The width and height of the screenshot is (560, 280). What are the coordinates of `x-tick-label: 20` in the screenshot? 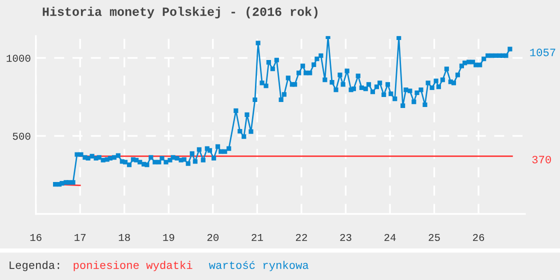 It's located at (213, 238).